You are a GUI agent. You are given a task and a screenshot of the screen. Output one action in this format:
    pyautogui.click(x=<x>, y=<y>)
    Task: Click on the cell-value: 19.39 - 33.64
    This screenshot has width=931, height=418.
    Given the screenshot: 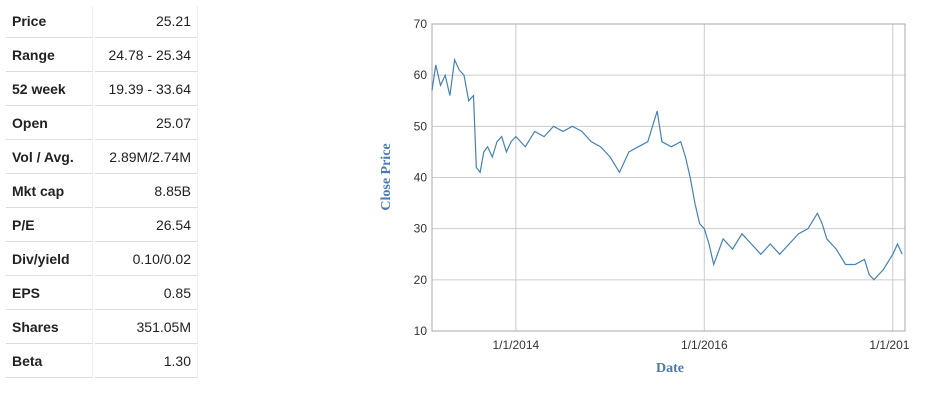 What is the action you would take?
    pyautogui.click(x=146, y=90)
    